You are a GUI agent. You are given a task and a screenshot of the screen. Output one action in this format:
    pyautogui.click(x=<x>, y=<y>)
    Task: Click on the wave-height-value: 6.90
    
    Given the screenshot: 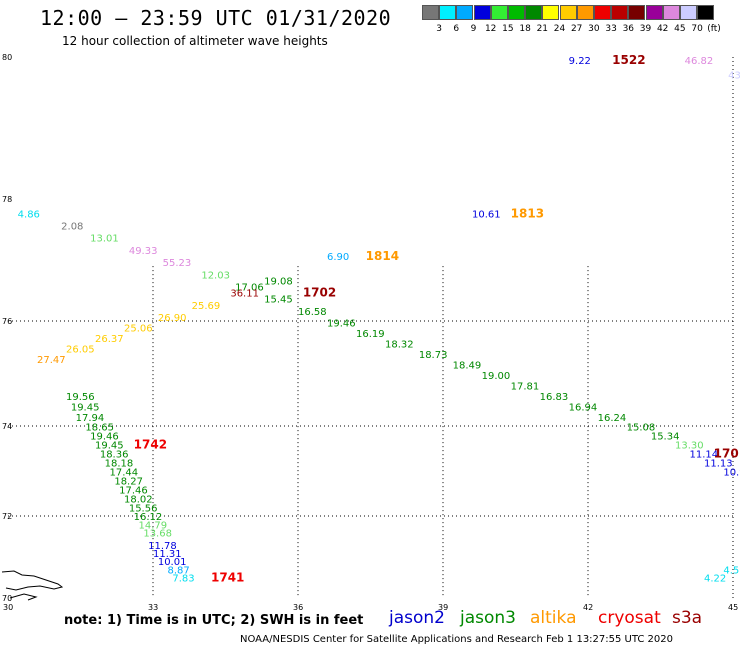 What is the action you would take?
    pyautogui.click(x=338, y=257)
    